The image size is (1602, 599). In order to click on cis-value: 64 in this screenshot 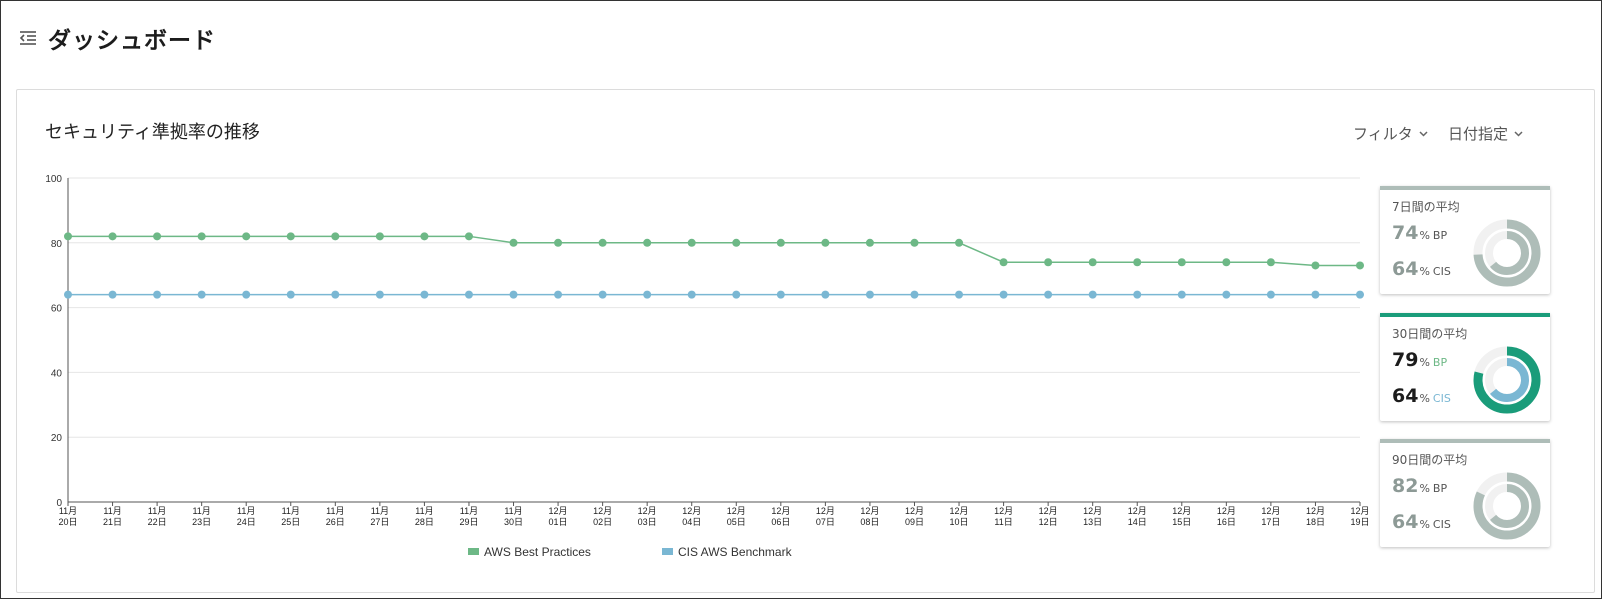, I will do `click(1405, 269)`.